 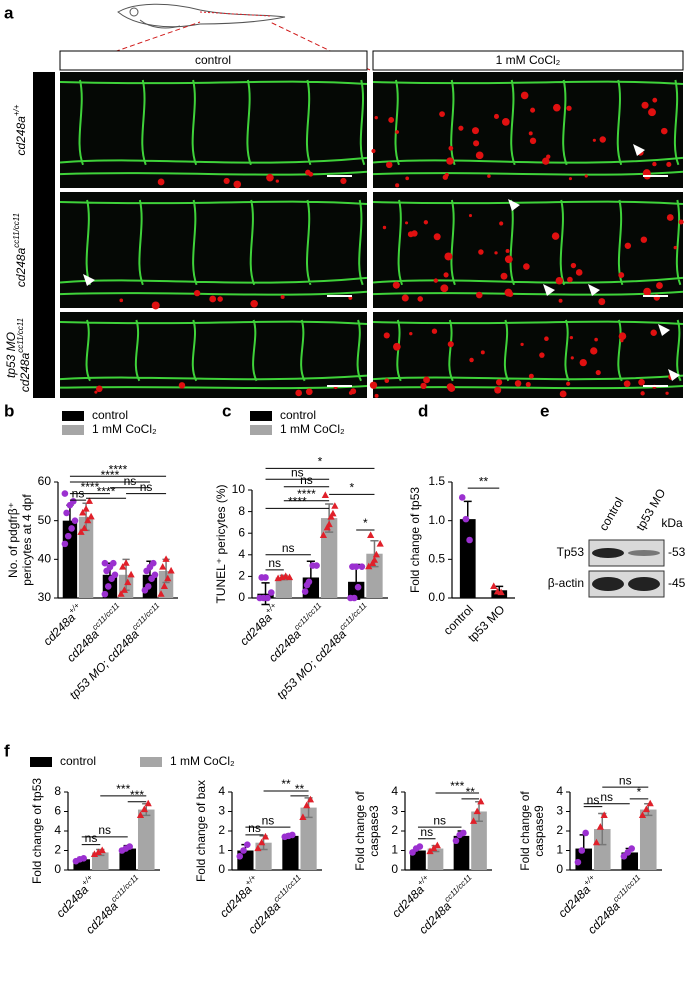 I want to click on fish-sketch, so click(x=201, y=16).